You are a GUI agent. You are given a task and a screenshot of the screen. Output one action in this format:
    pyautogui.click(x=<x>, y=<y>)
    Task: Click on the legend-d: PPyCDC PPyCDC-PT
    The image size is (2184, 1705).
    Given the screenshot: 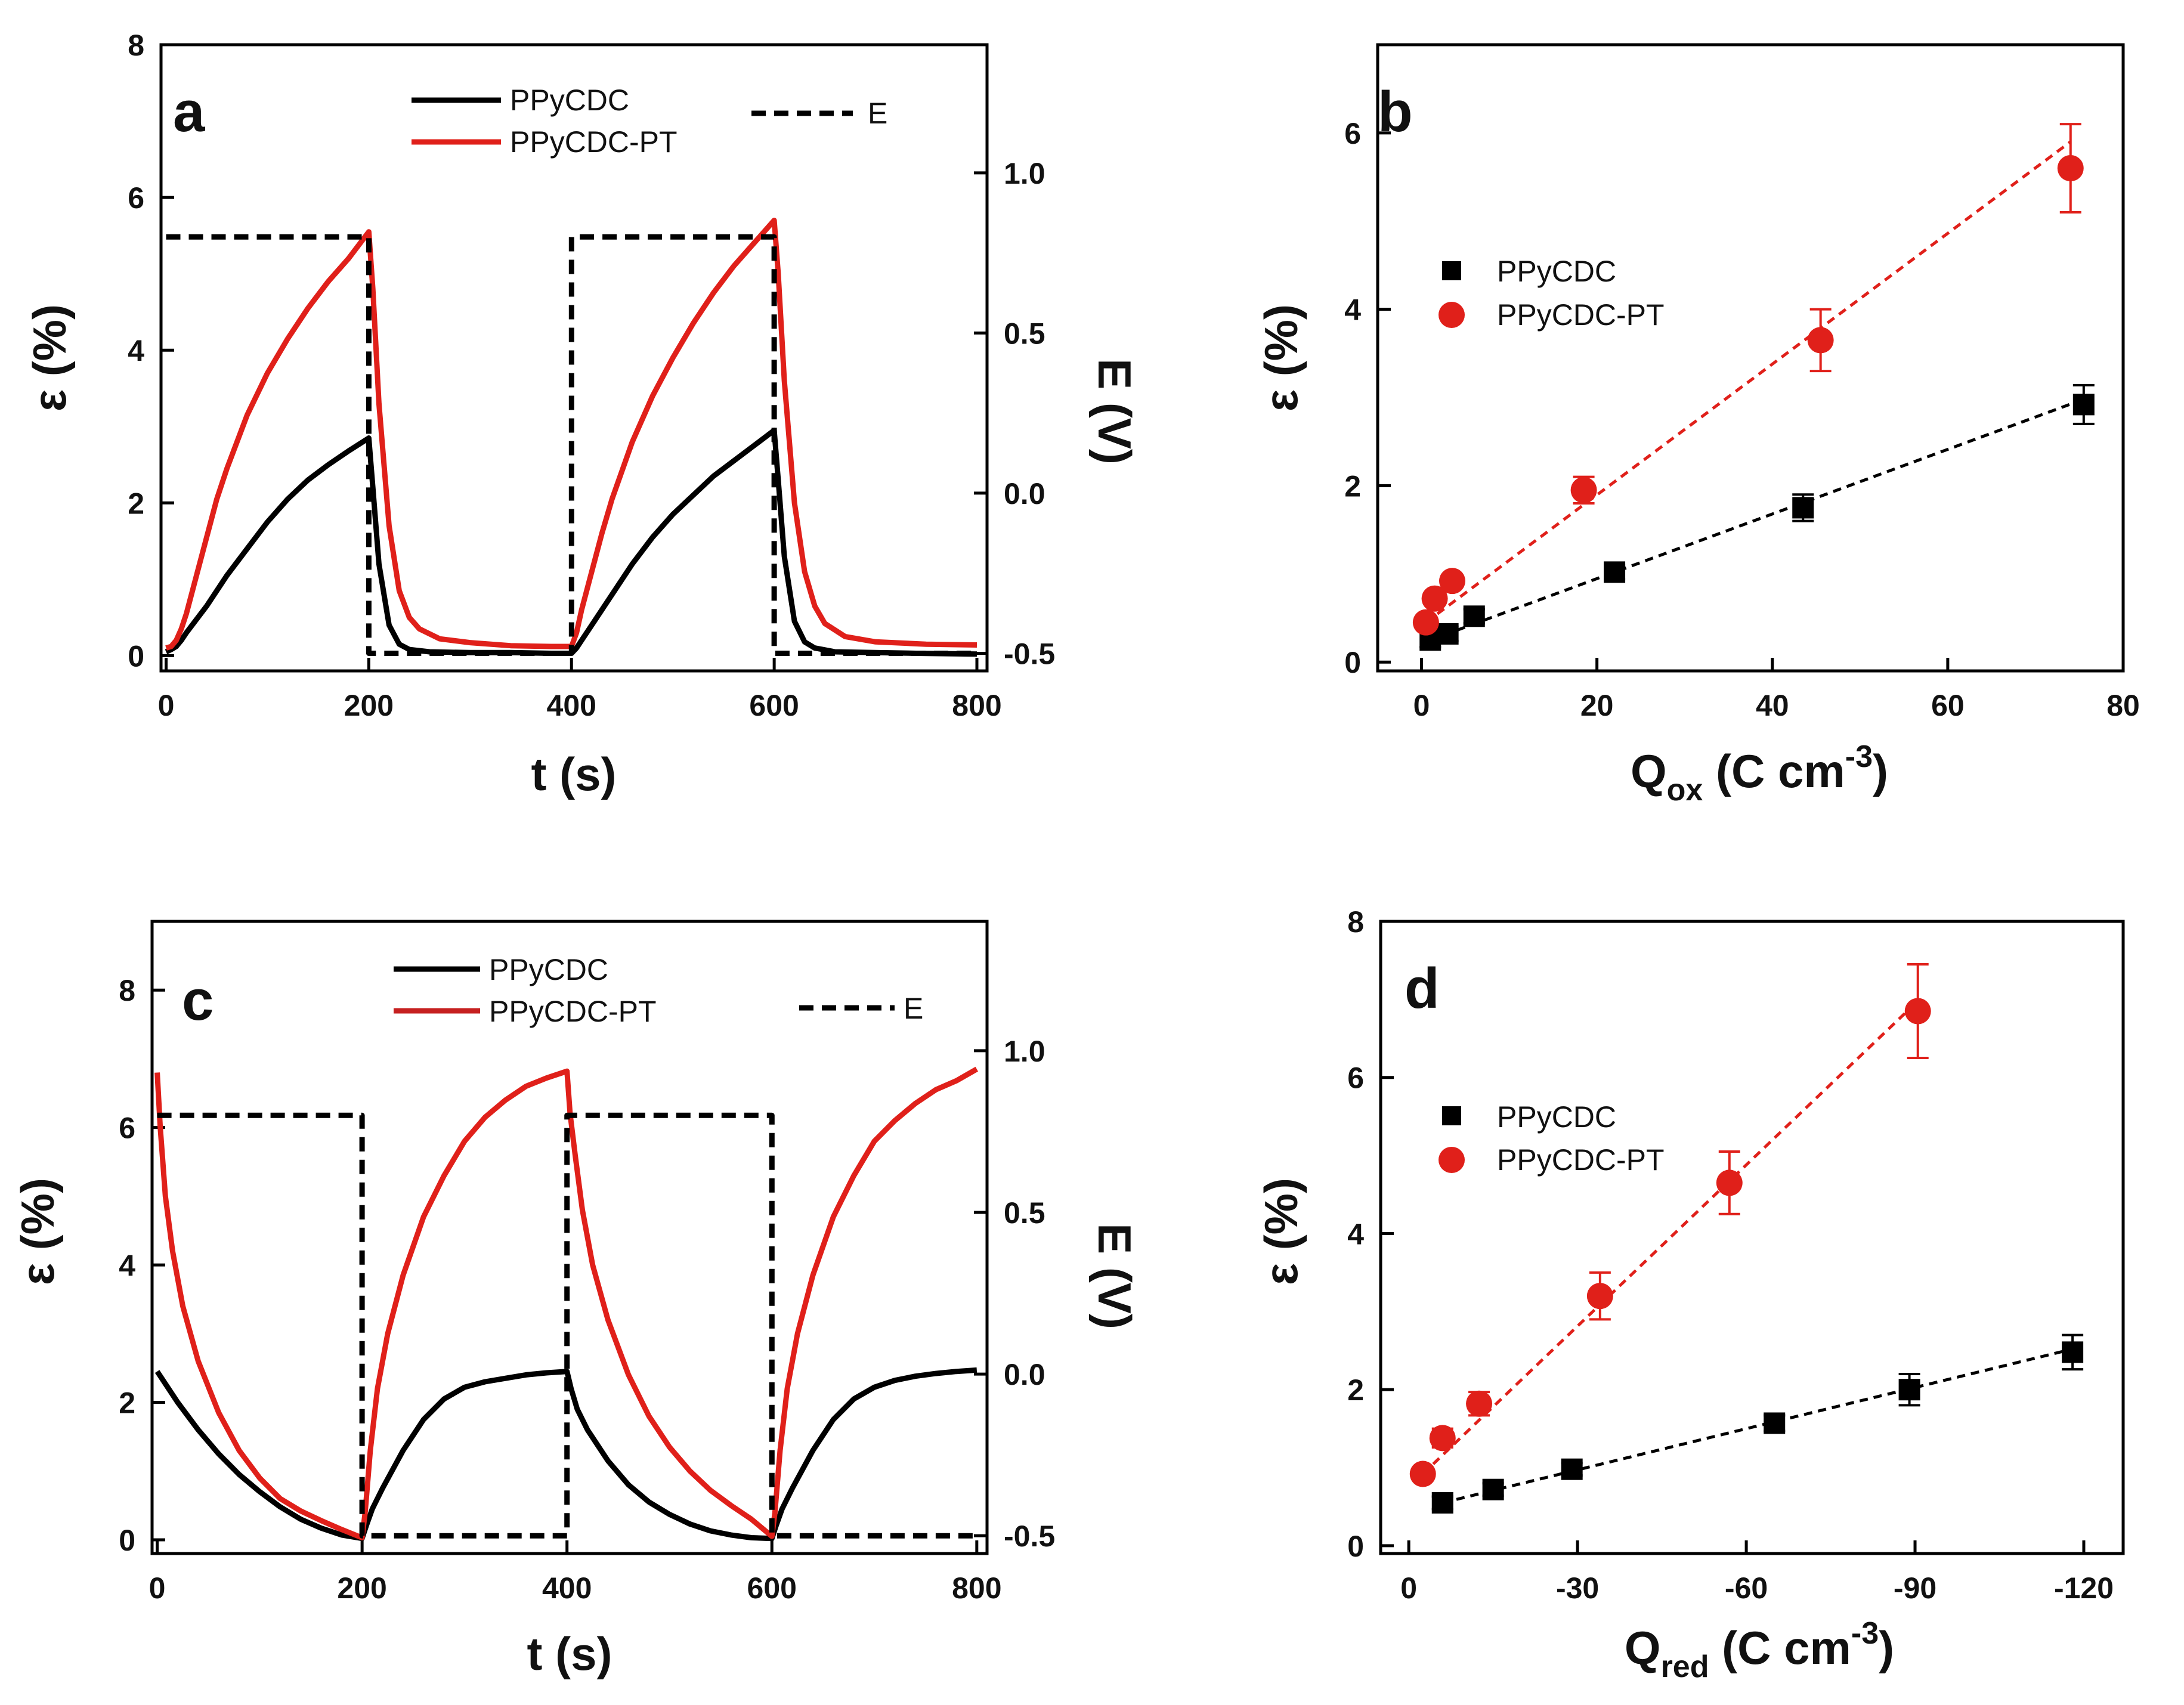 What is the action you would take?
    pyautogui.click(x=1552, y=1138)
    